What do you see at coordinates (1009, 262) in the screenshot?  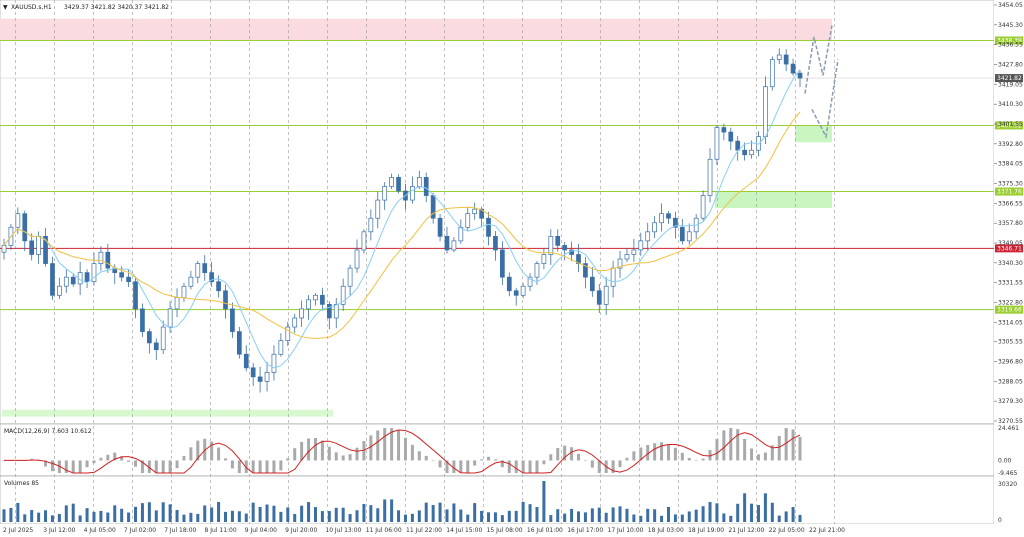 I see `price-axis` at bounding box center [1009, 262].